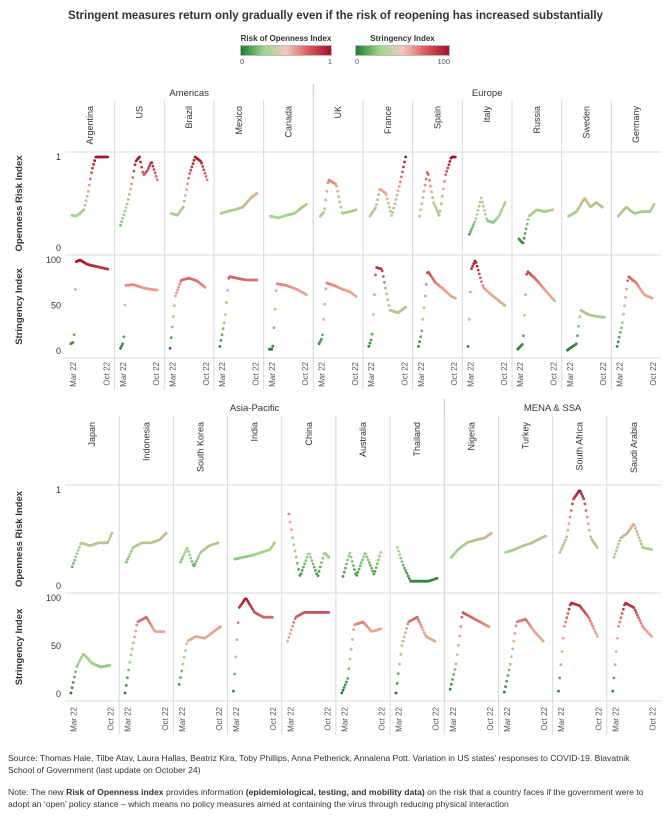 The width and height of the screenshot is (671, 838). Describe the element at coordinates (90, 125) in the screenshot. I see `country-label: Argentina` at that location.